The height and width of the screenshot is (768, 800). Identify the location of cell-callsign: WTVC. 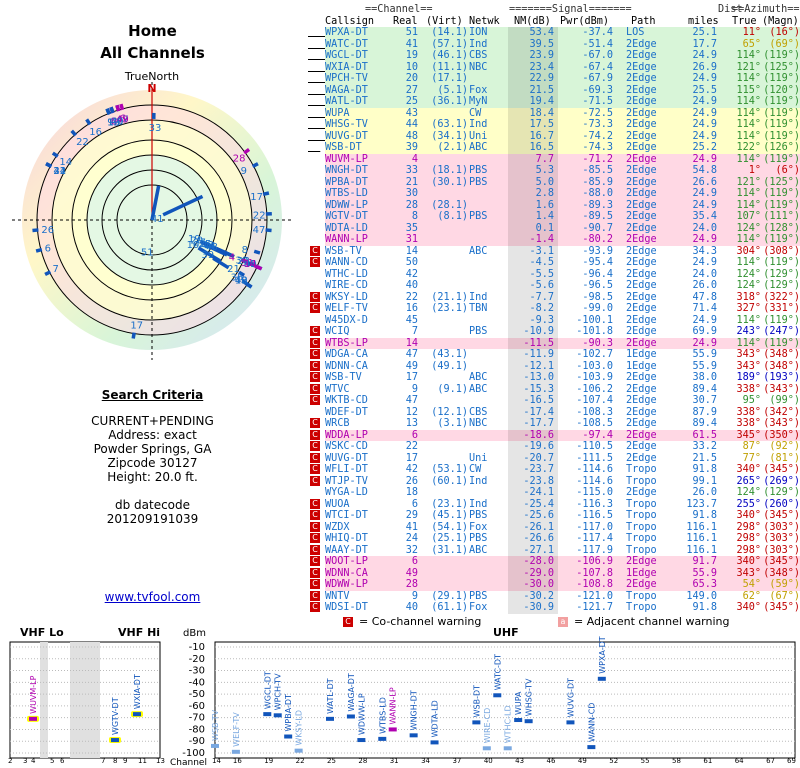
(337, 389).